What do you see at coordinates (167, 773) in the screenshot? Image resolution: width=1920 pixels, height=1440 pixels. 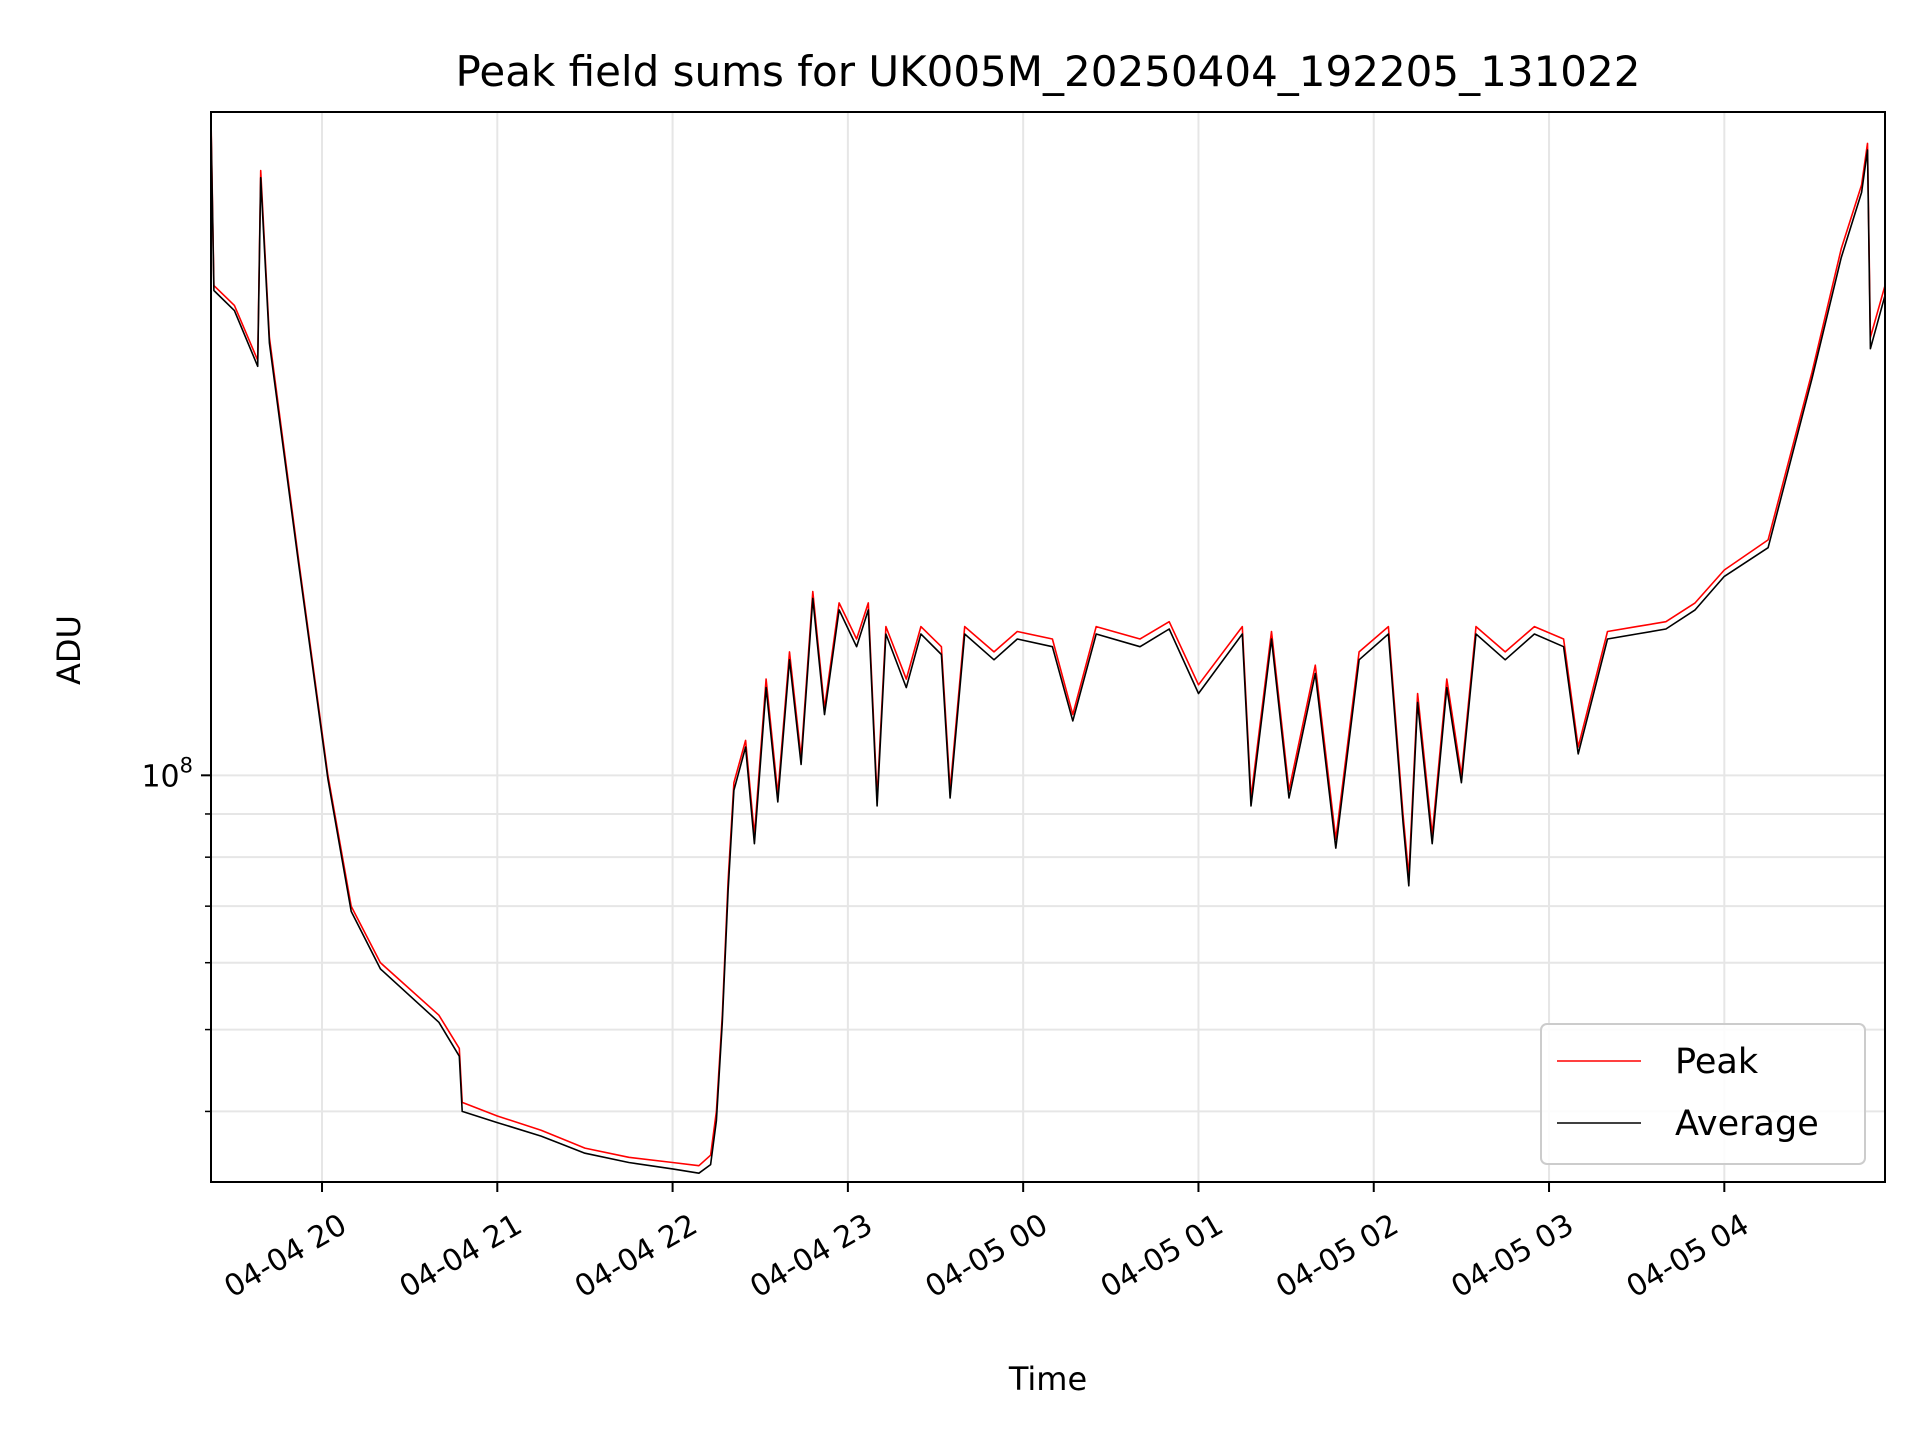 I see `y-tick-label: 108` at bounding box center [167, 773].